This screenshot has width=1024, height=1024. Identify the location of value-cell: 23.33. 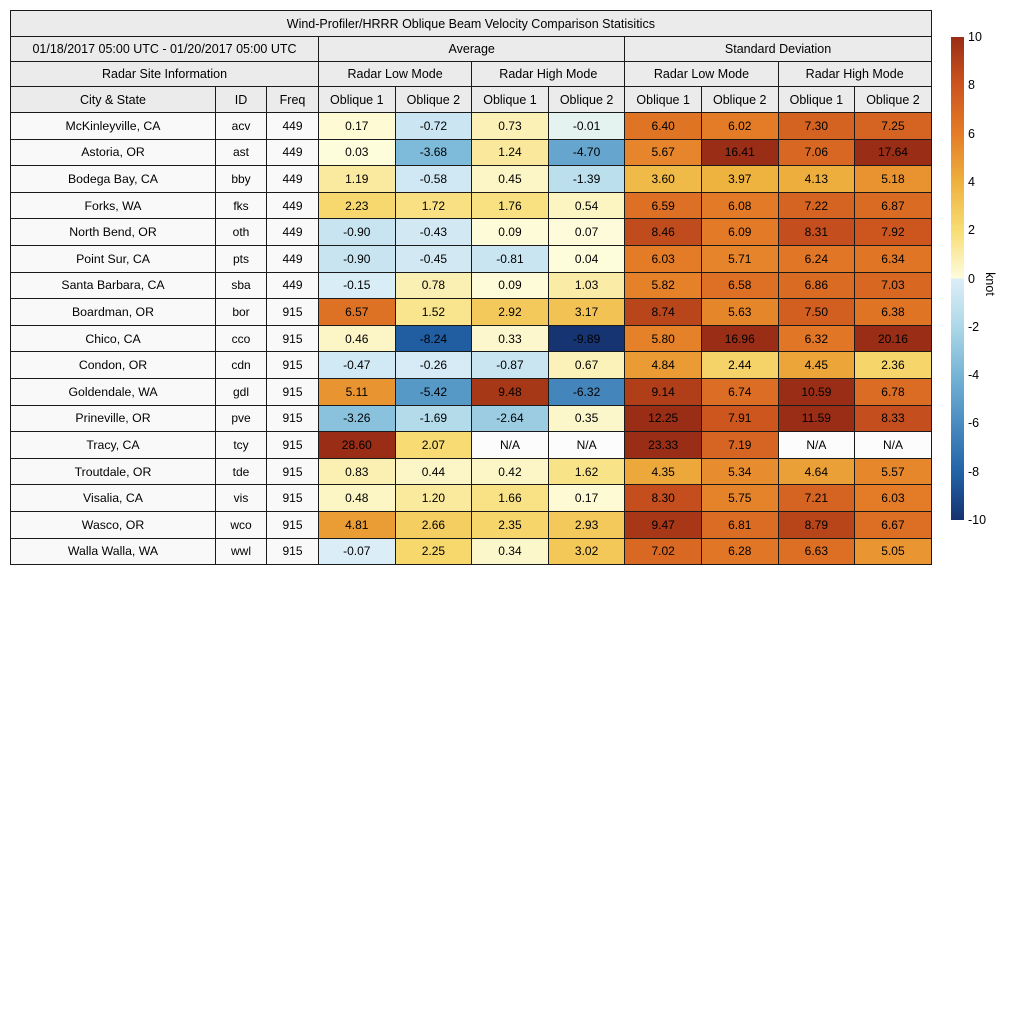
(663, 445).